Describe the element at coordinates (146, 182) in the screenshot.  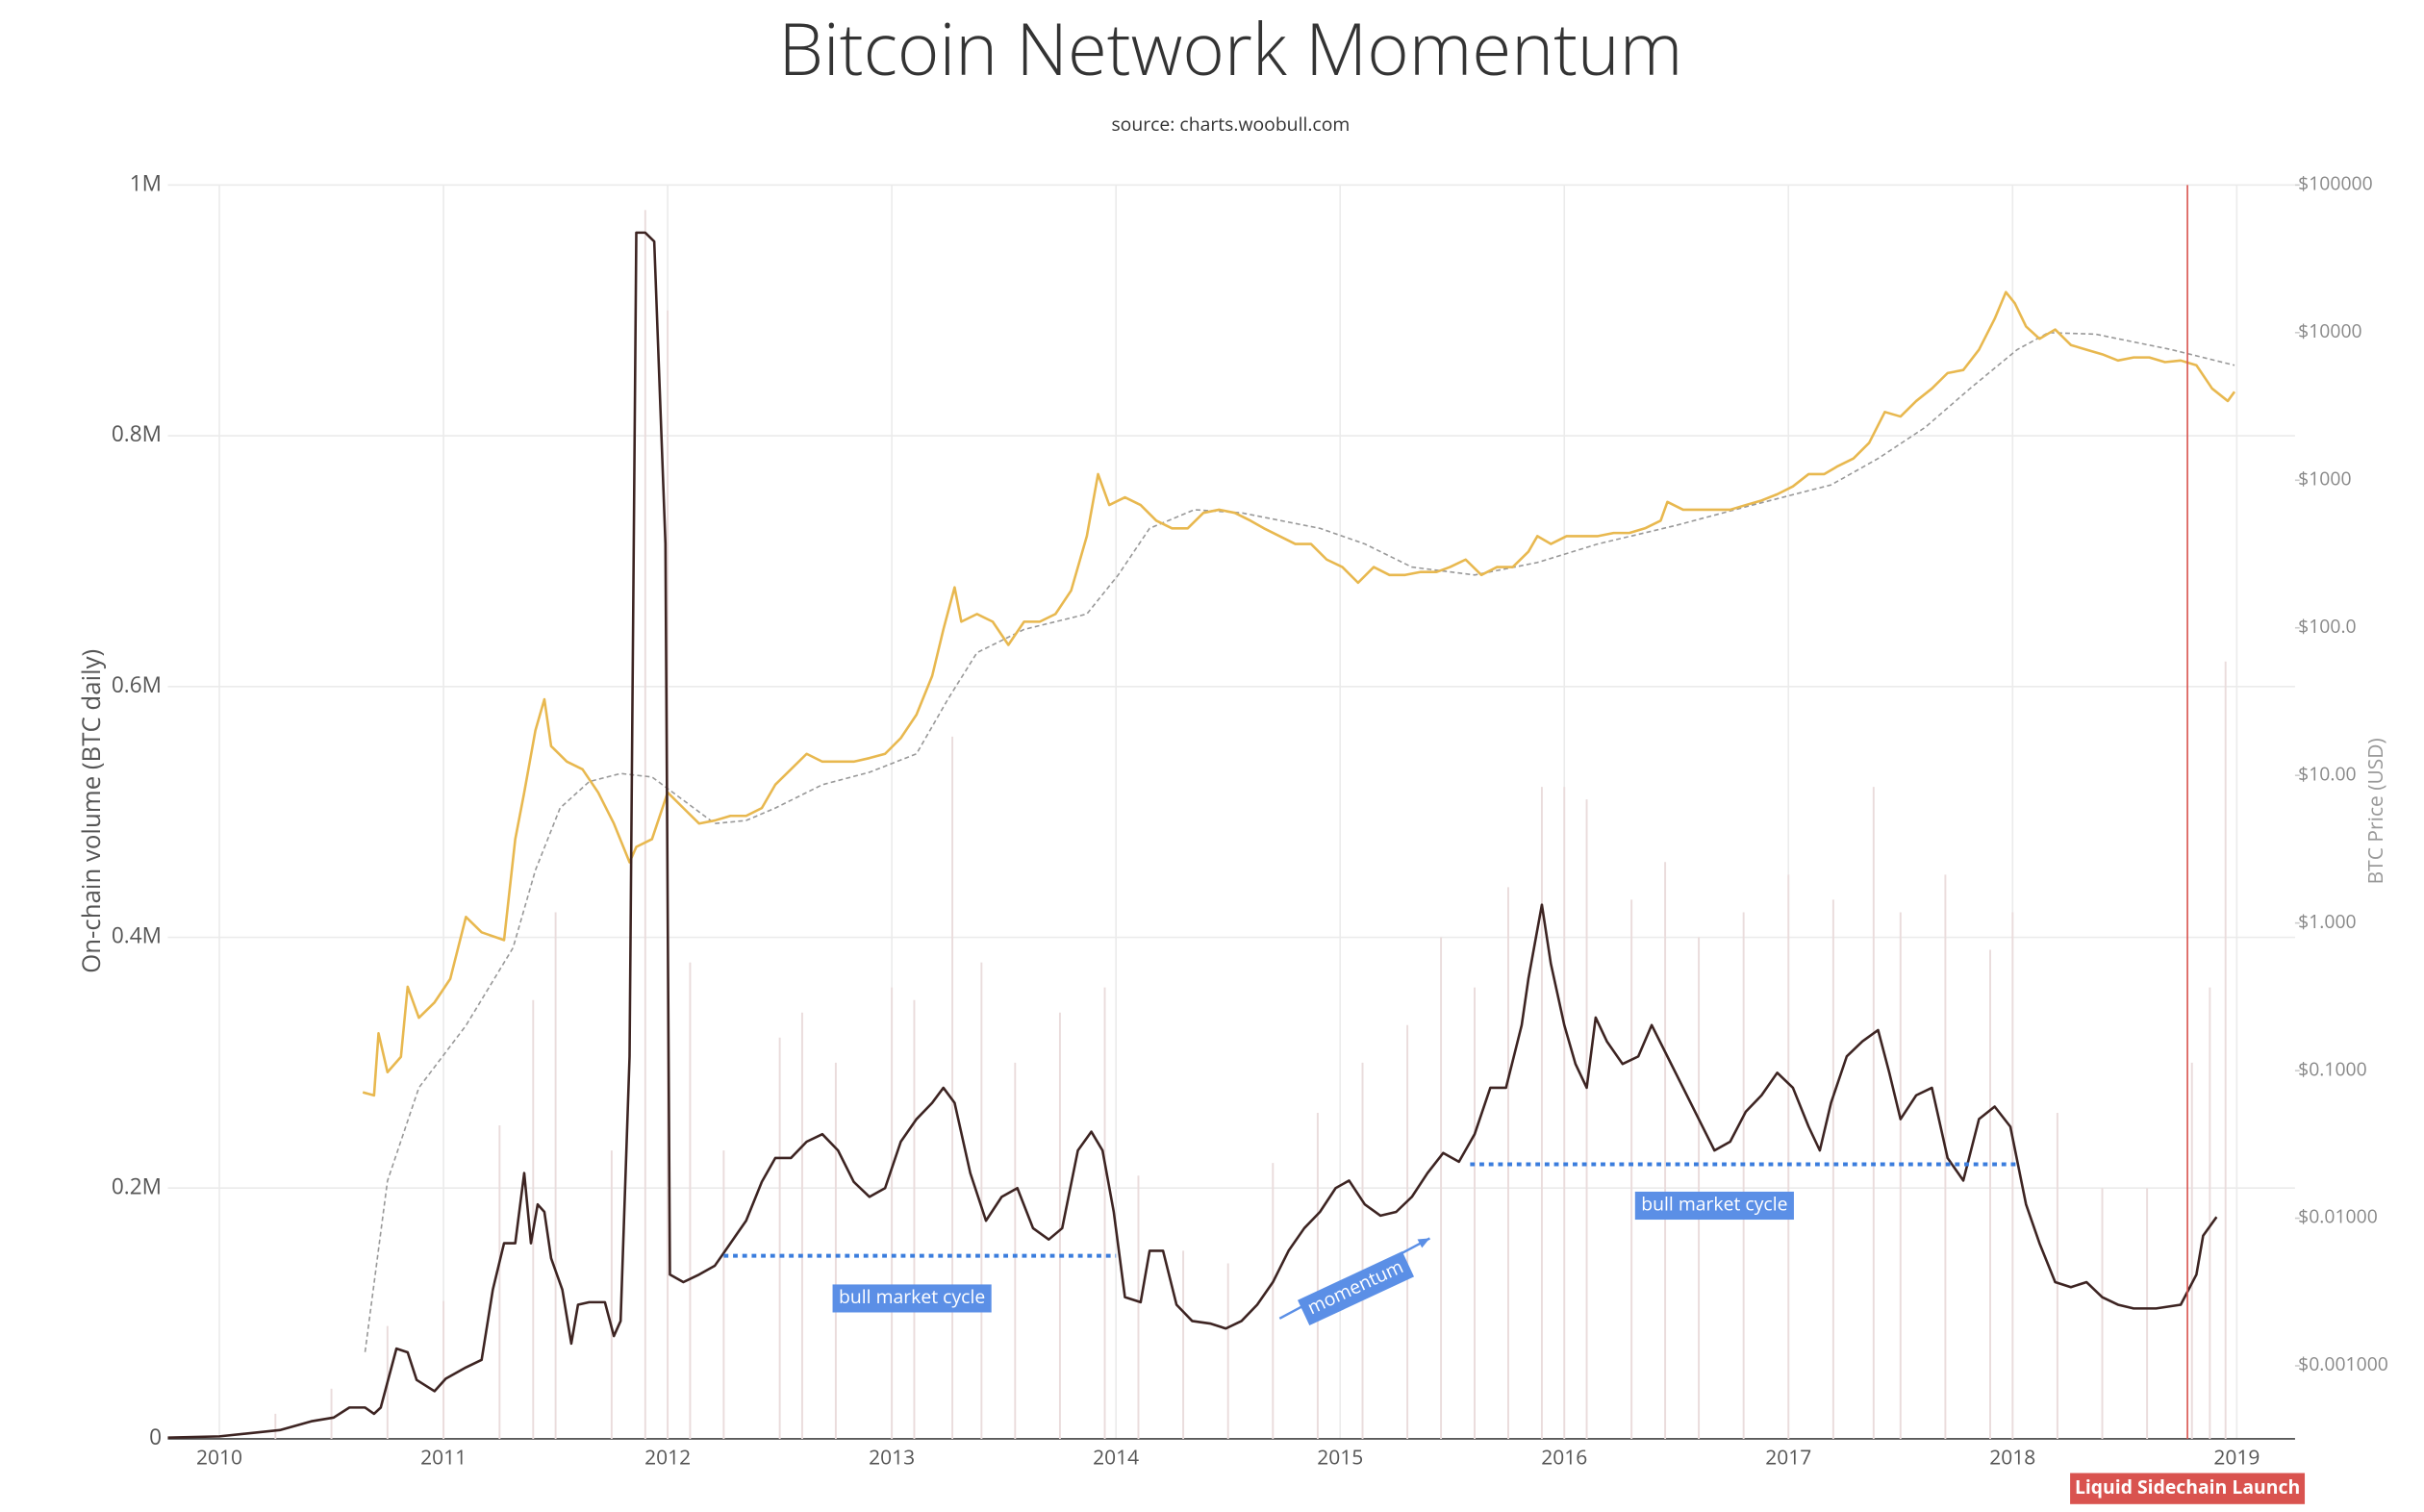
I see `y-tick-label: 1M` at that location.